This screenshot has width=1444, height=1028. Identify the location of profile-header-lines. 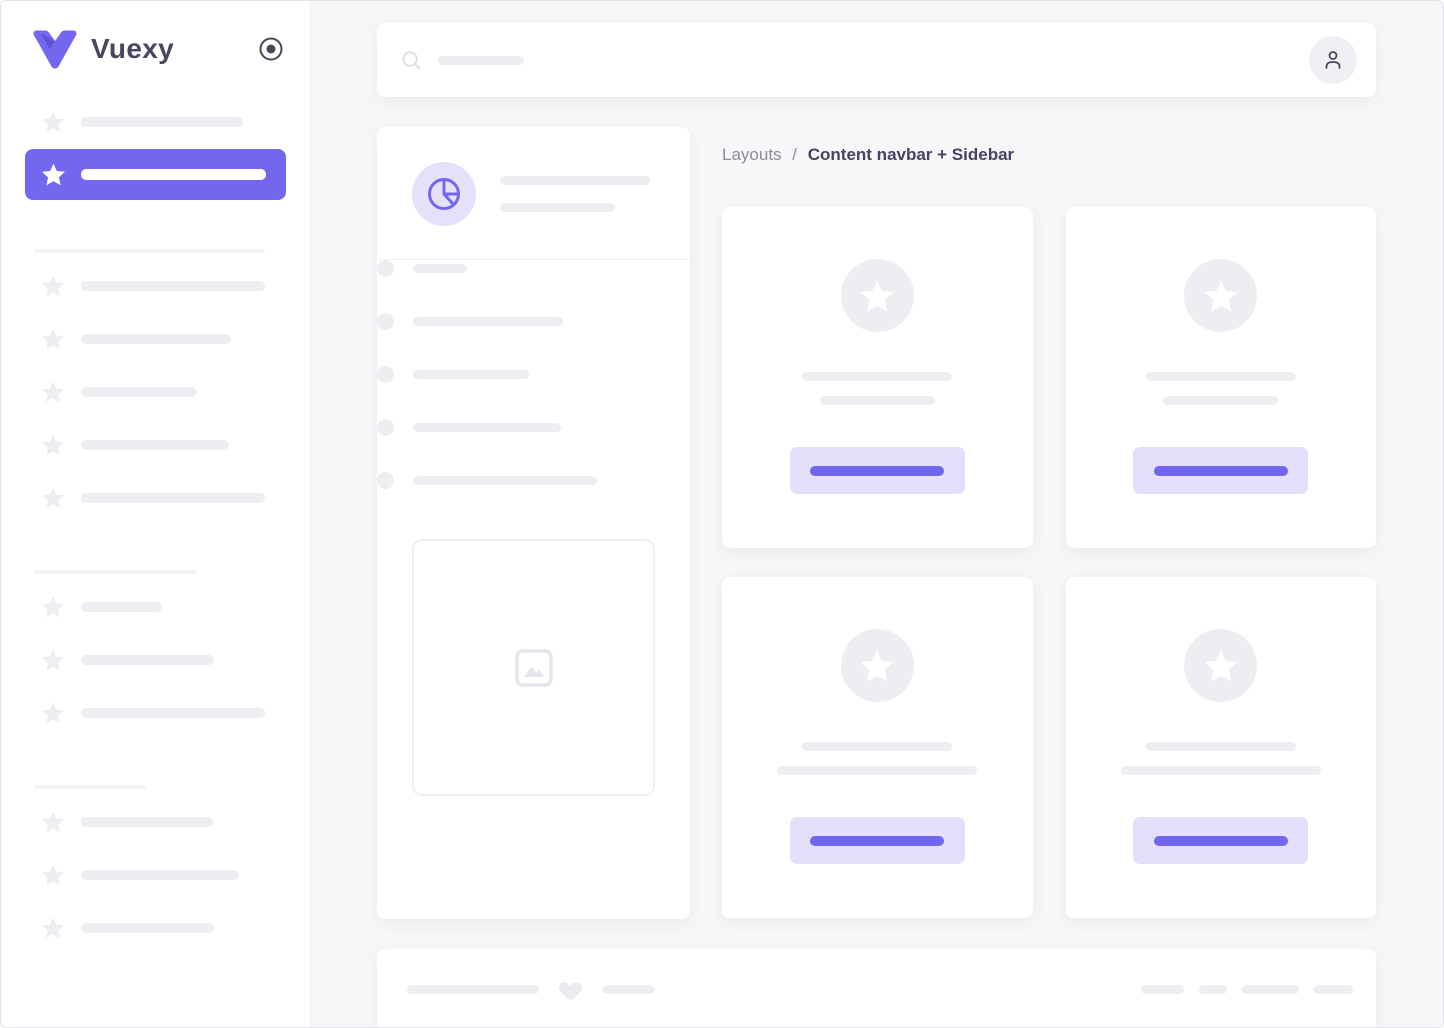
(575, 194).